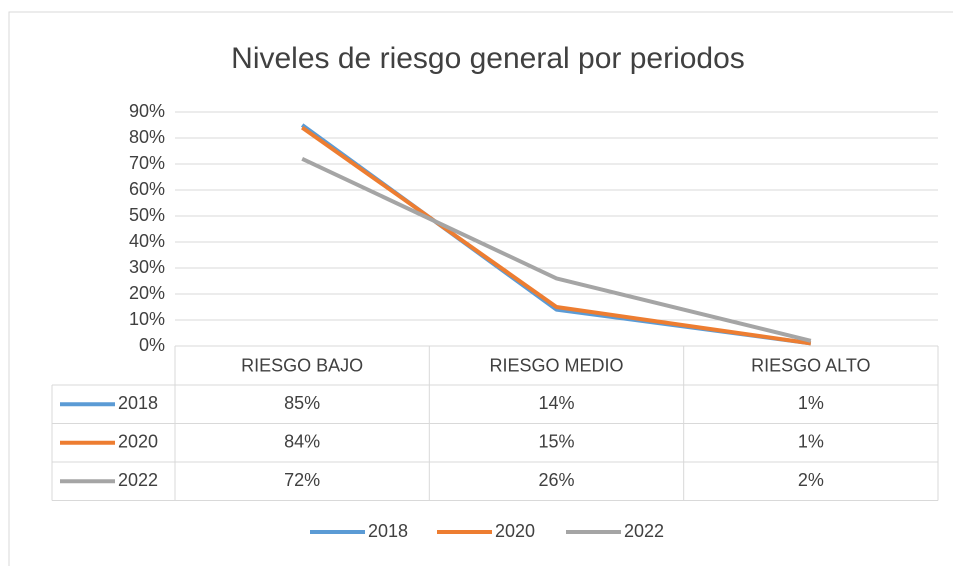 The image size is (953, 566). What do you see at coordinates (388, 531) in the screenshot?
I see `legend-label: 2018` at bounding box center [388, 531].